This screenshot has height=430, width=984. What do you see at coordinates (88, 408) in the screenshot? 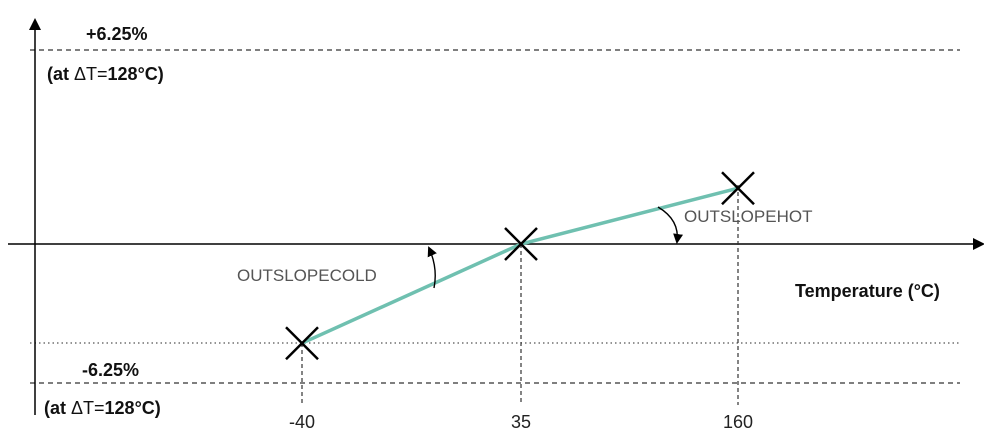
I see `lower-delta-symbol: ΔT=` at bounding box center [88, 408].